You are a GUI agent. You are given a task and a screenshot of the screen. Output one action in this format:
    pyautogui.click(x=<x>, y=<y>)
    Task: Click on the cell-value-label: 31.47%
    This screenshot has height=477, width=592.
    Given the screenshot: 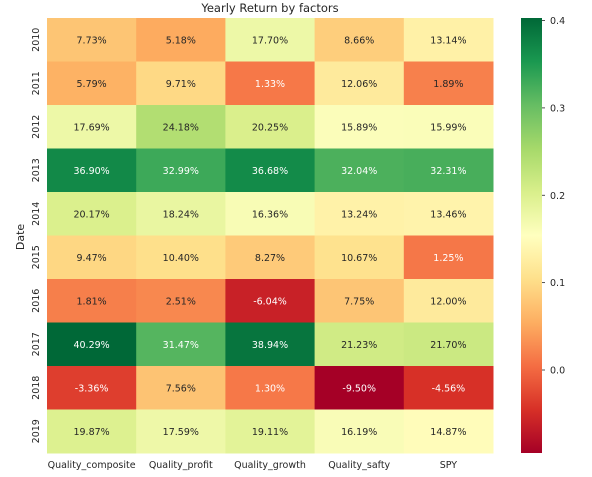 What is the action you would take?
    pyautogui.click(x=181, y=345)
    